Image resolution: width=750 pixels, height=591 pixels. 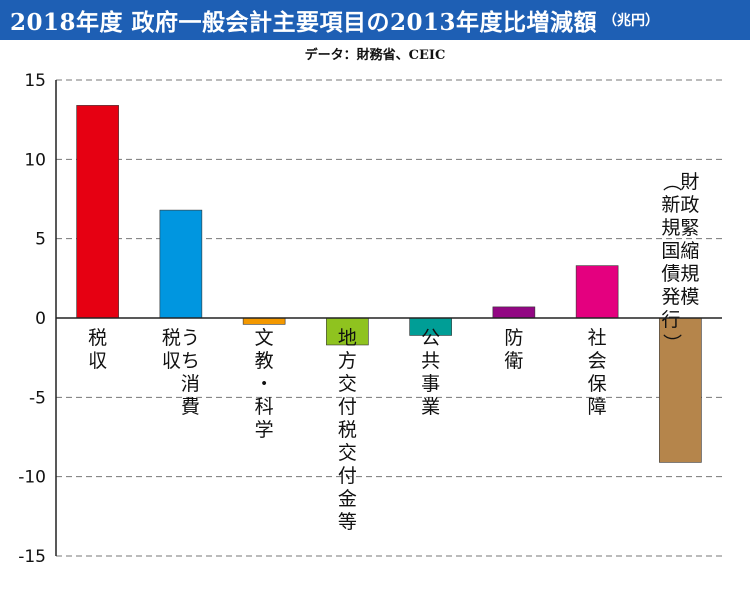 What do you see at coordinates (631, 21) in the screenshot?
I see `chart-unit: （兆円）` at bounding box center [631, 21].